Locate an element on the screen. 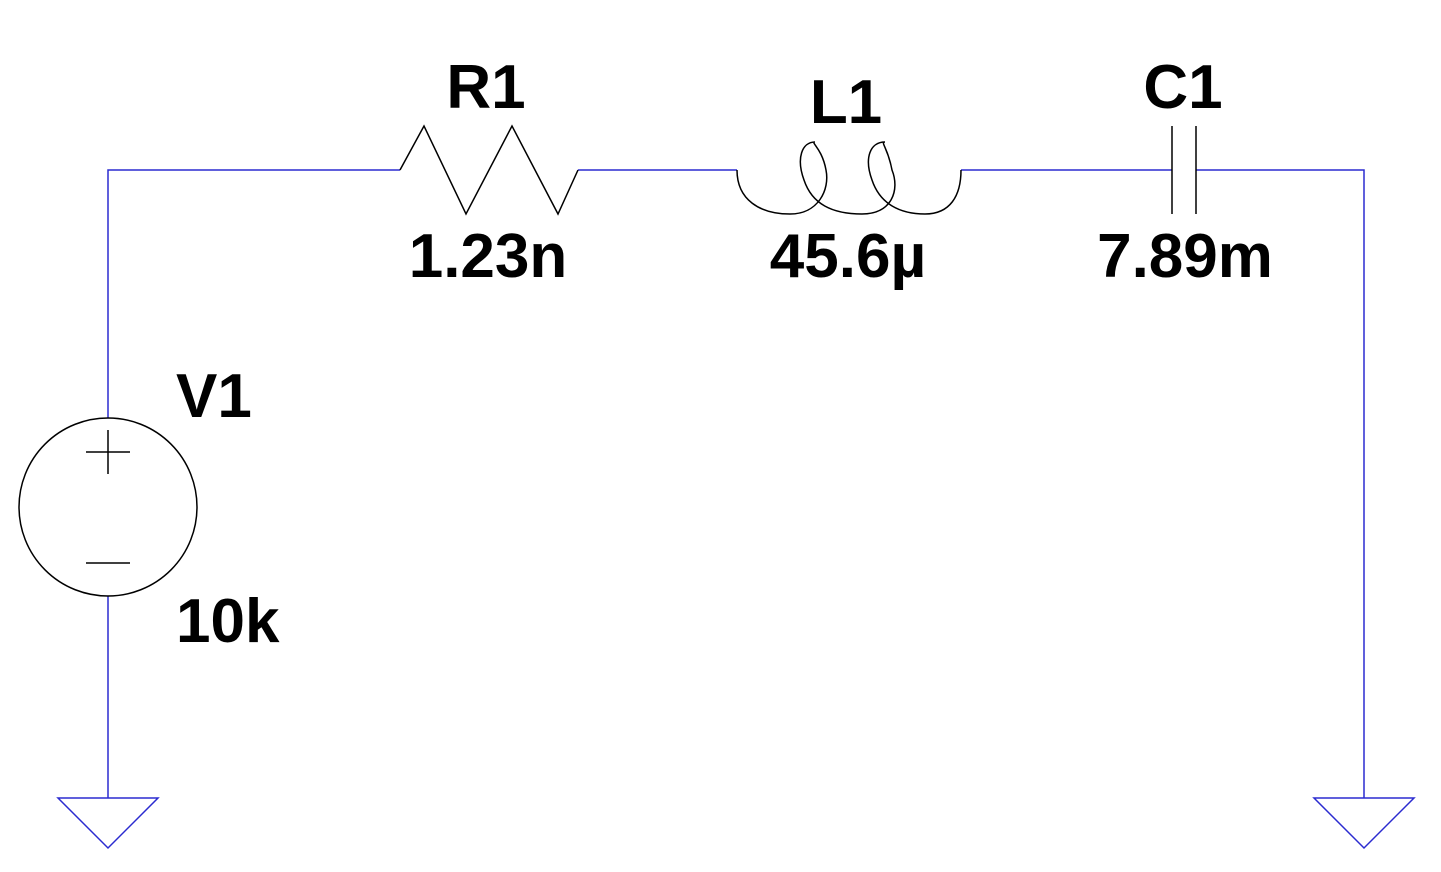 The image size is (1441, 872). inductor-coil is located at coordinates (849, 178).